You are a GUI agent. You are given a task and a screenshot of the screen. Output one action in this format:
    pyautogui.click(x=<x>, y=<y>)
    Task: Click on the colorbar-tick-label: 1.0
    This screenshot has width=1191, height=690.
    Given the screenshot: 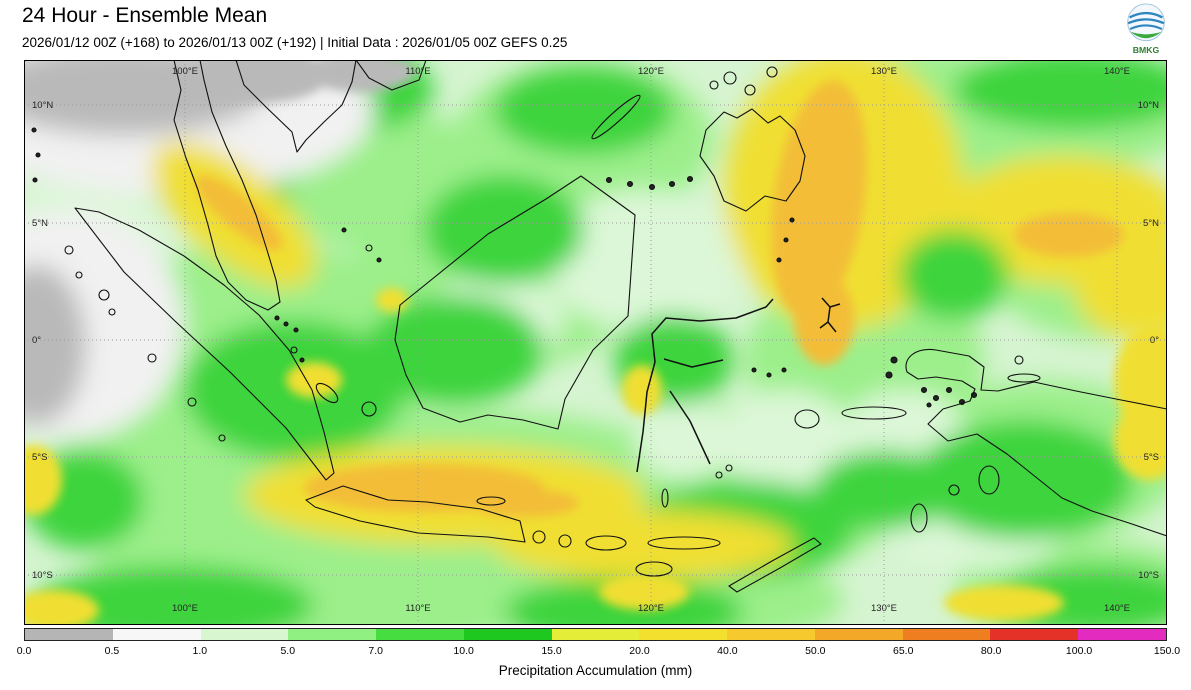 What is the action you would take?
    pyautogui.click(x=200, y=651)
    